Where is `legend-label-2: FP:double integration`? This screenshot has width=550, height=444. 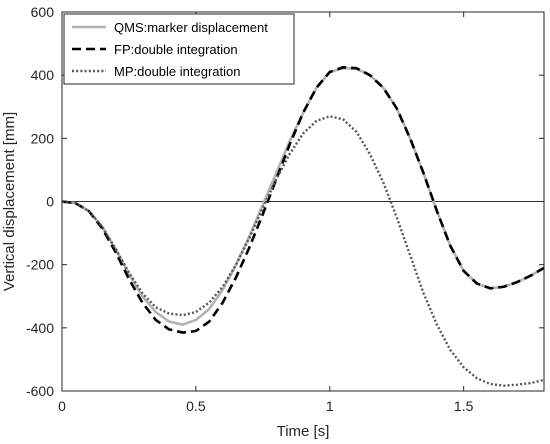
legend-label-2: FP:double integration is located at coordinates (176, 49).